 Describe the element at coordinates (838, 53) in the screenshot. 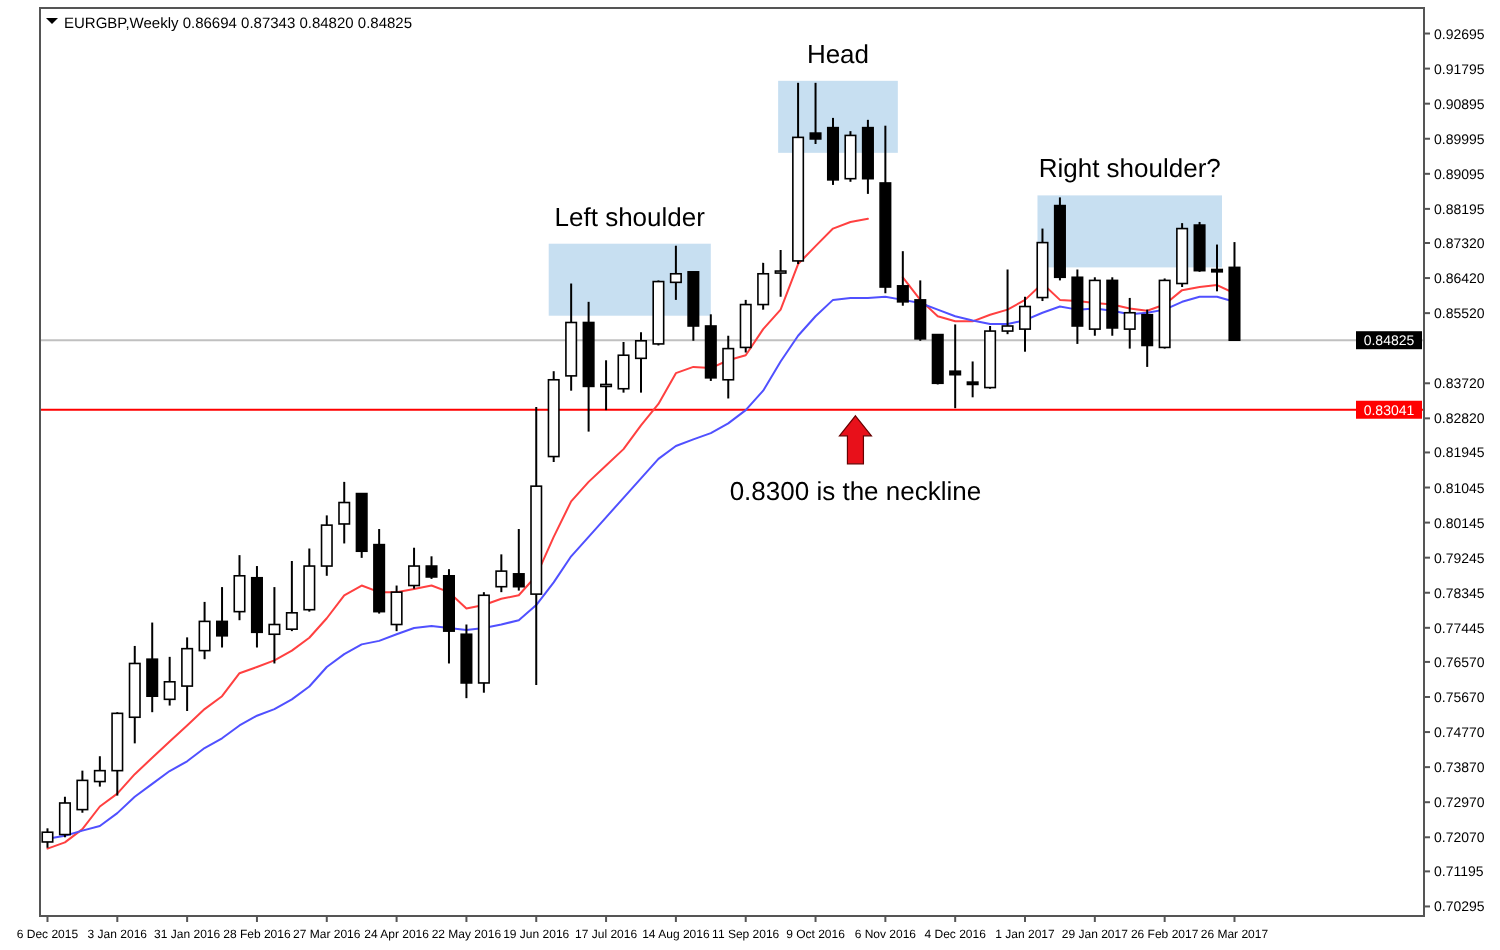

I see `band-label: Head` at that location.